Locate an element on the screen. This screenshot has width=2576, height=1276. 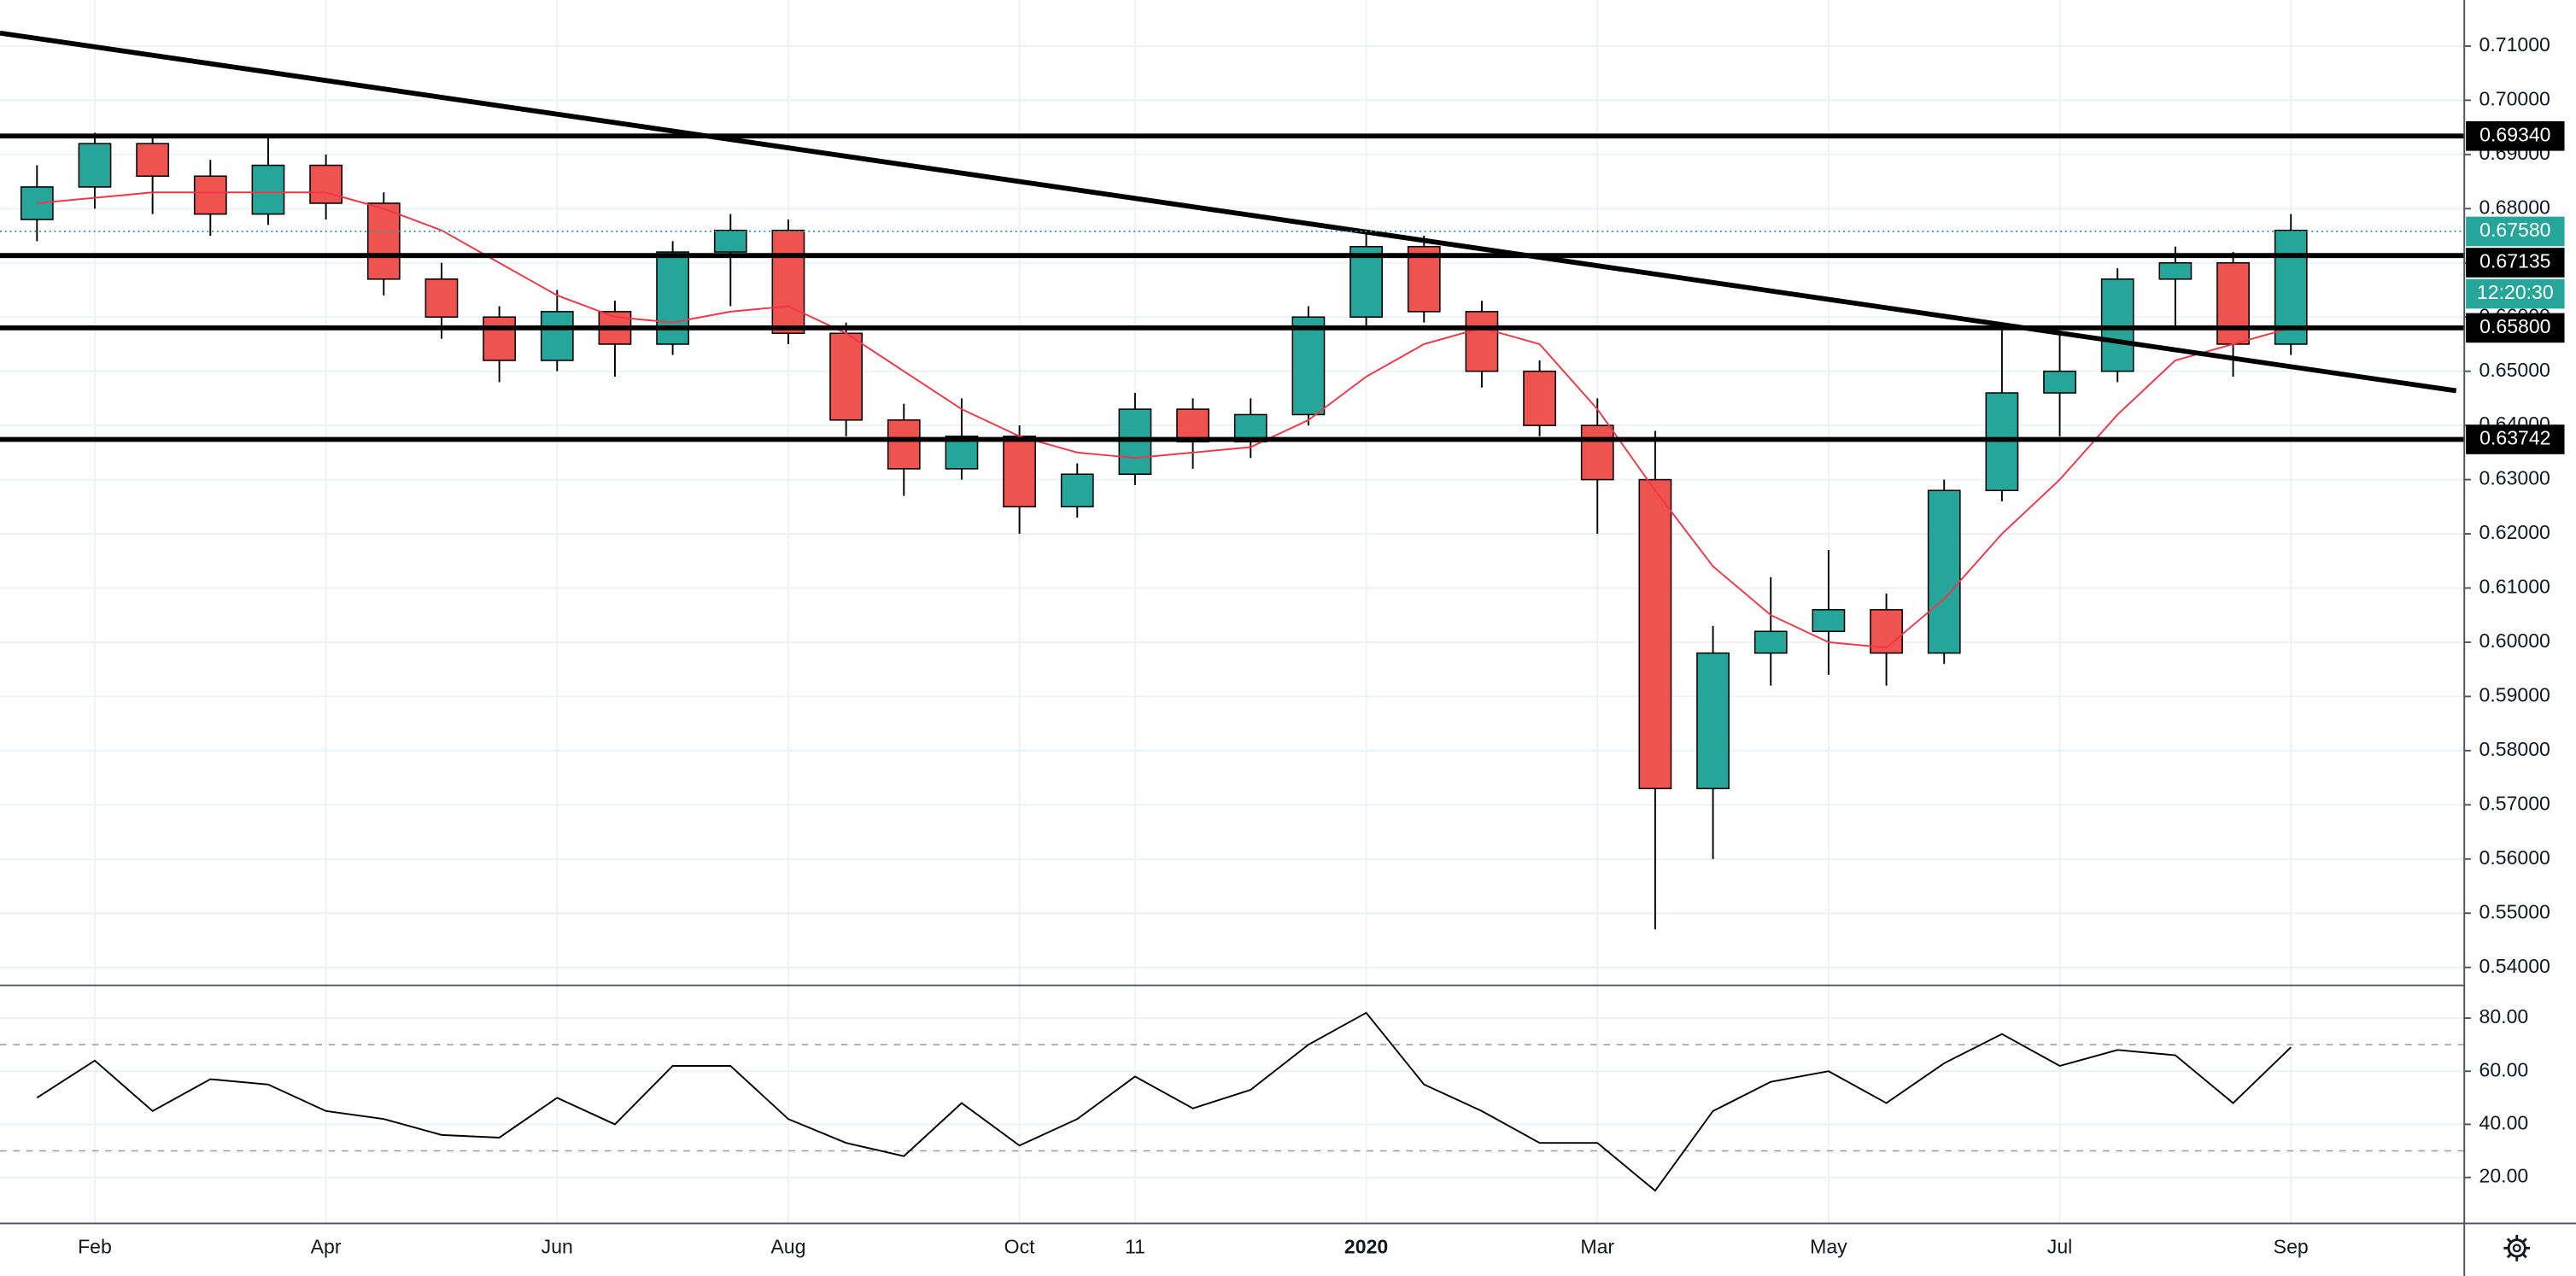
price-axis-area is located at coordinates (2520, 638).